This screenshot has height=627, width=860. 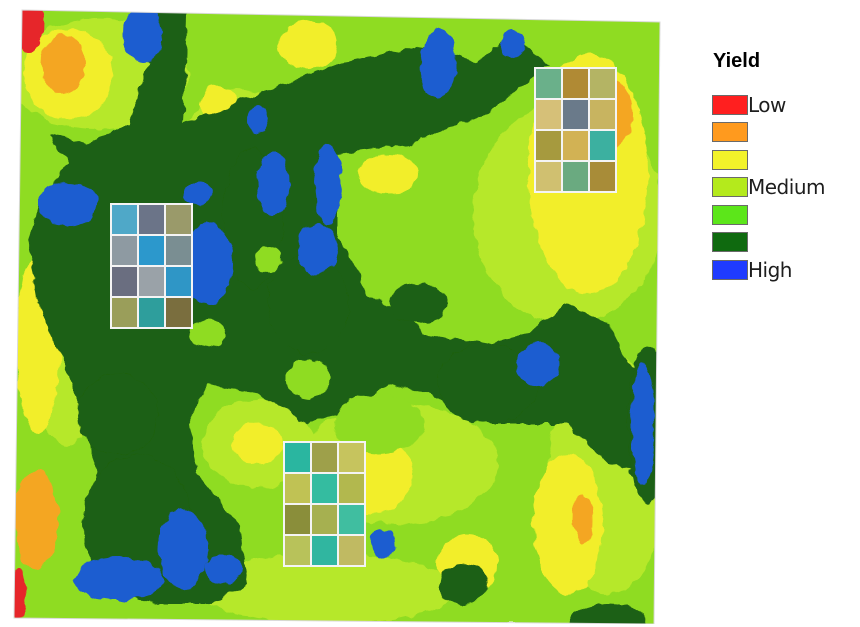 What do you see at coordinates (29, 314) in the screenshot?
I see `zone-red` at bounding box center [29, 314].